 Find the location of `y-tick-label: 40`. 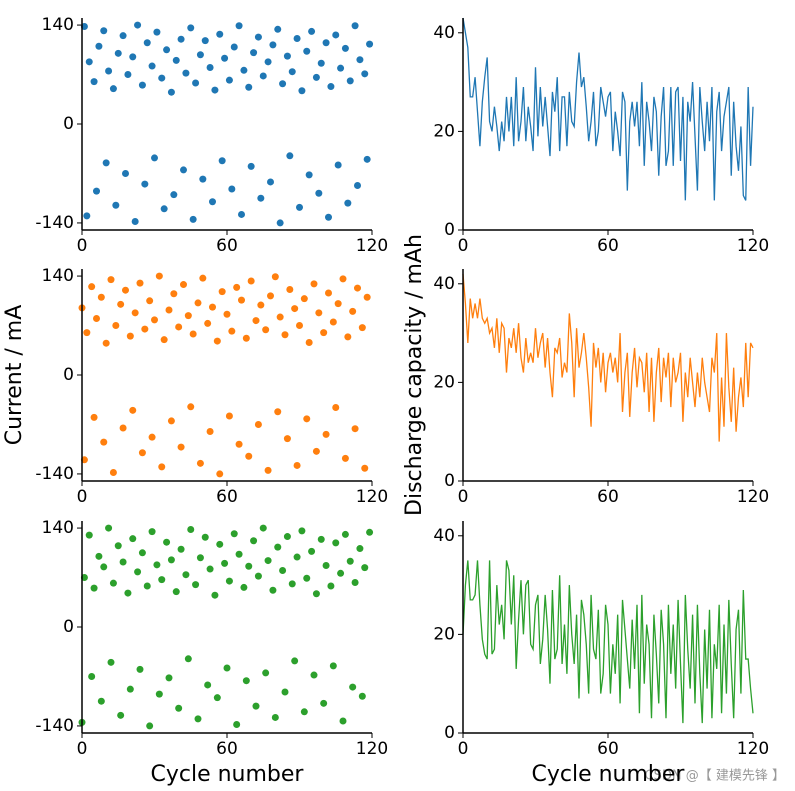

y-tick-label: 40 is located at coordinates (444, 536).